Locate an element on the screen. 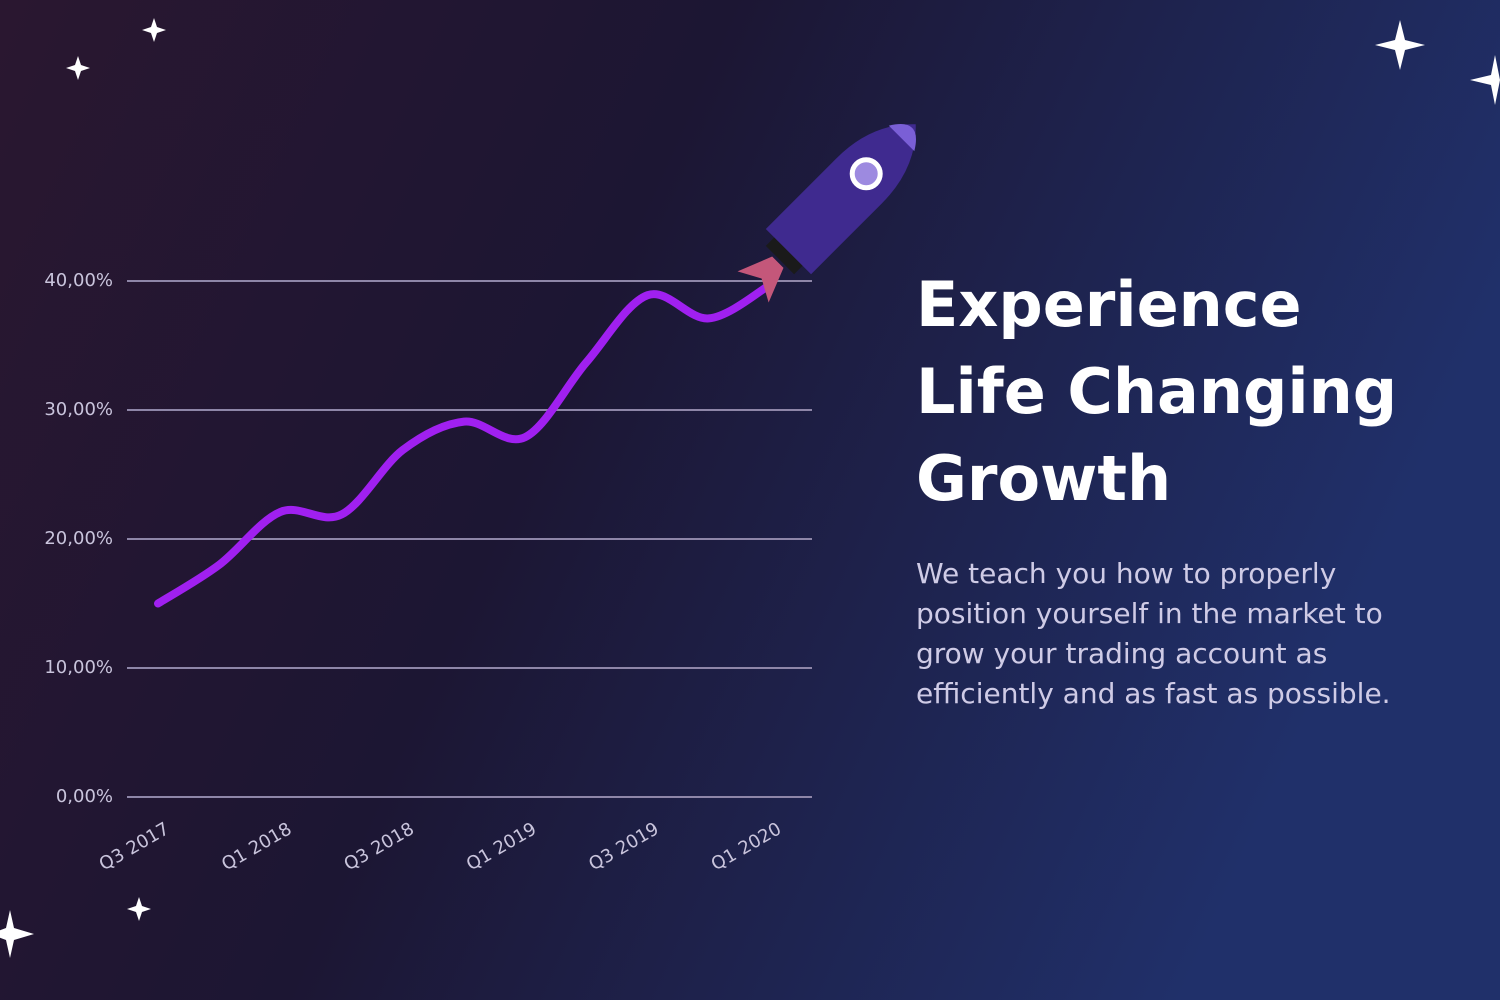 Image resolution: width=1500 pixels, height=1000 pixels. rocket is located at coordinates (826, 213).